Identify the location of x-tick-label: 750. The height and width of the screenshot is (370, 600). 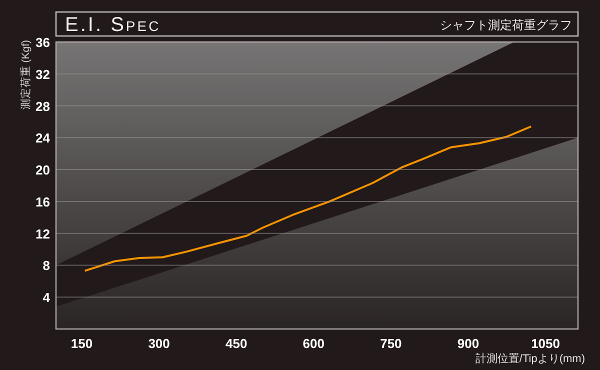
(391, 343).